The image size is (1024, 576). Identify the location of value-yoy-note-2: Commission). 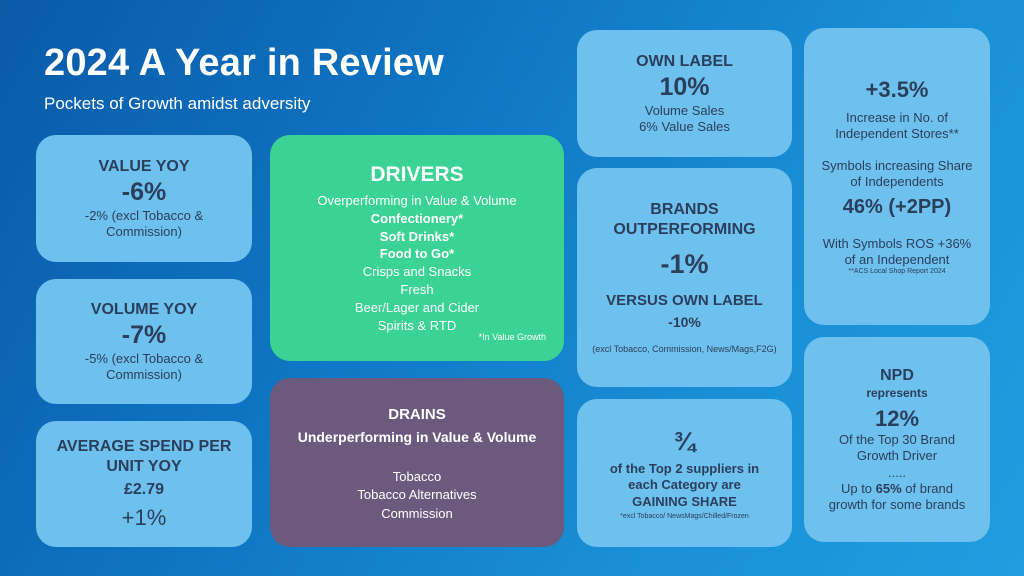
(144, 232).